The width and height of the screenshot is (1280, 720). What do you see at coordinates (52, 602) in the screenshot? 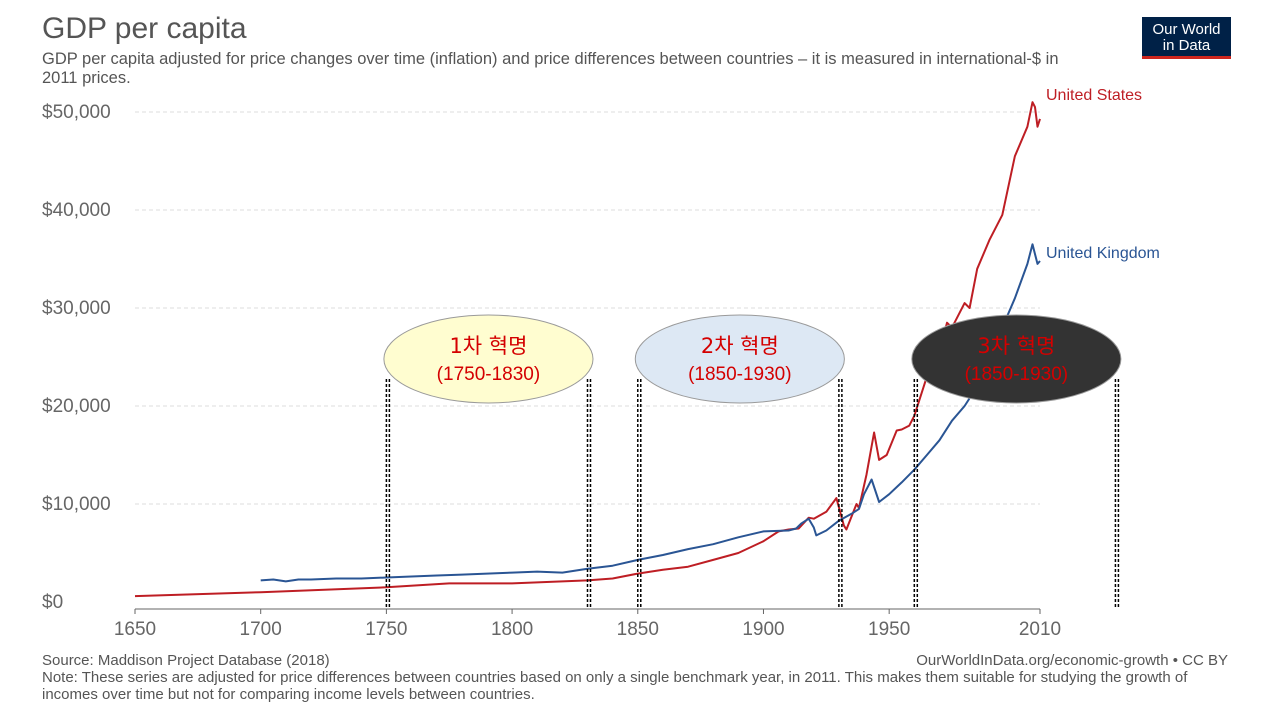
I see `y-tick-label: $0` at bounding box center [52, 602].